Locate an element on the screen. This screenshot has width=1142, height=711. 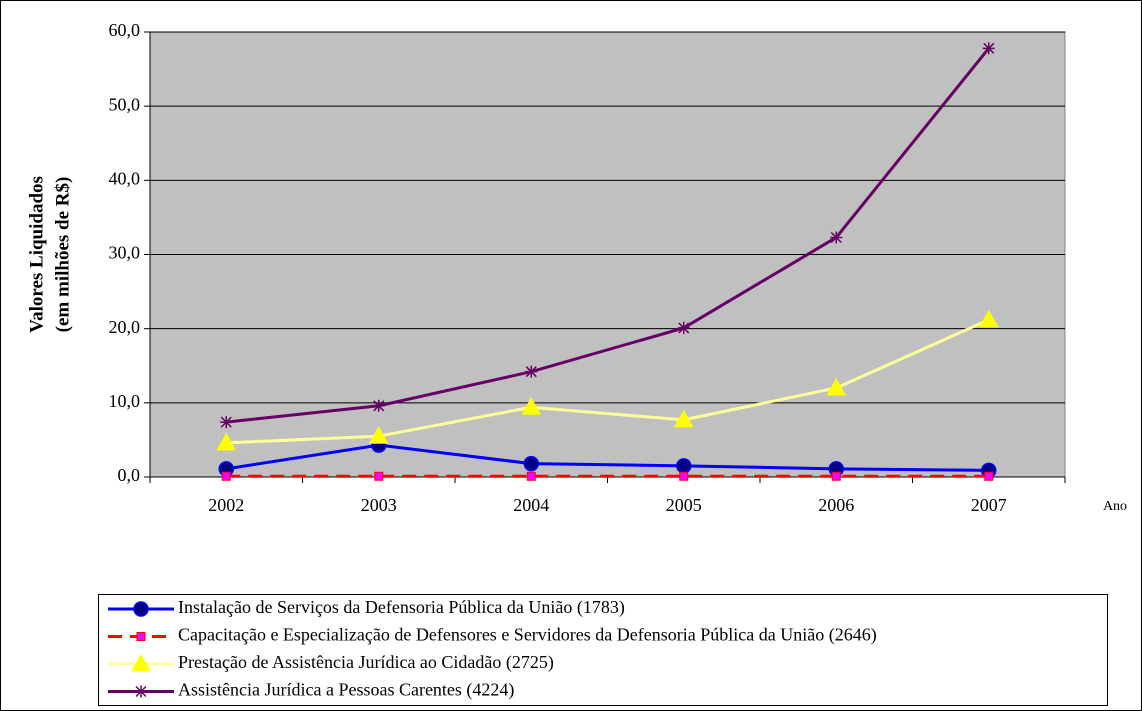
x-tick-label: 2004 is located at coordinates (531, 505).